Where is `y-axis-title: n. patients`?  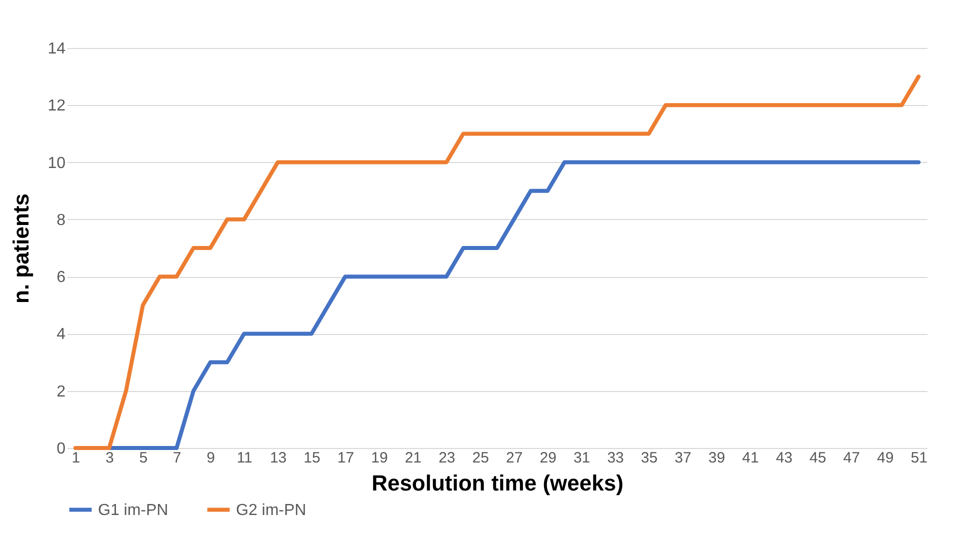 y-axis-title: n. patients is located at coordinates (21, 248).